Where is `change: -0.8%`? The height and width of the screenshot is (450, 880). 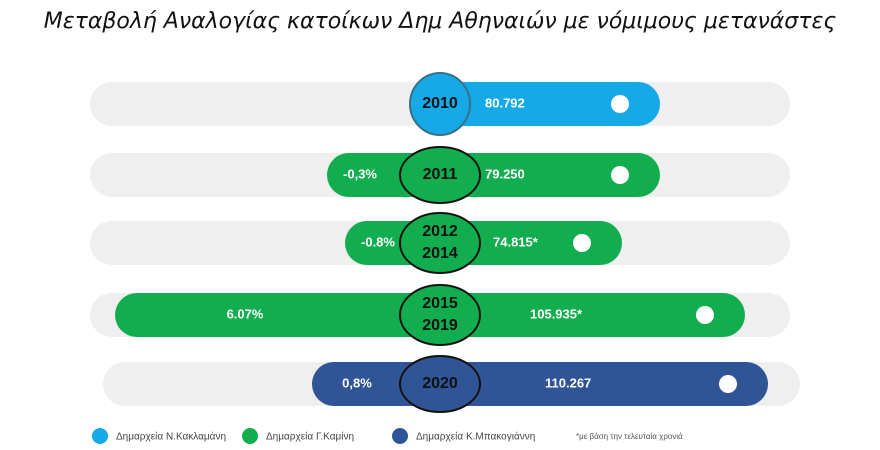
change: -0.8% is located at coordinates (378, 241).